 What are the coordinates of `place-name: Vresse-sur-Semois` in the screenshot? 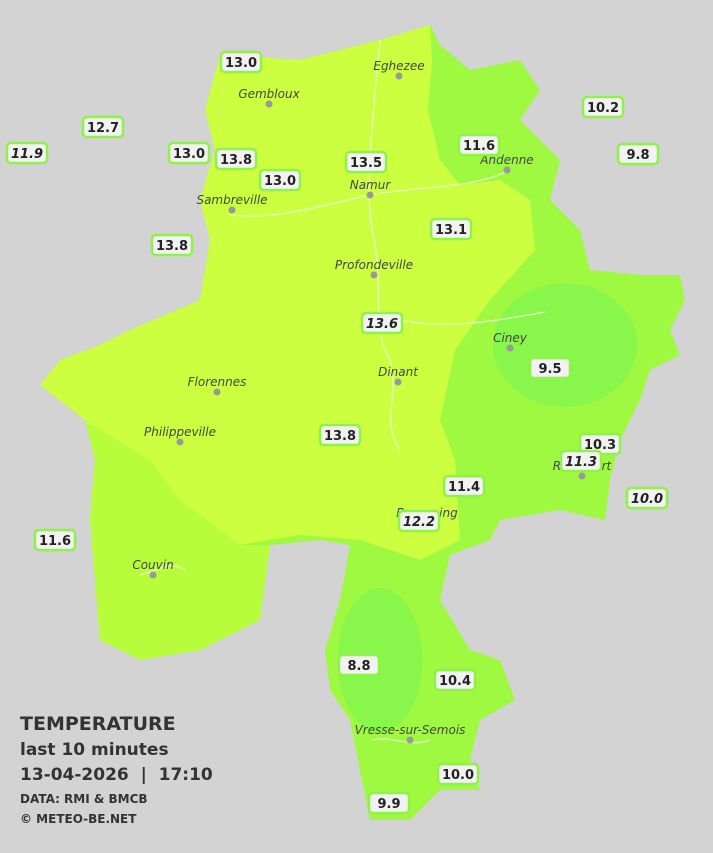 It's located at (410, 730).